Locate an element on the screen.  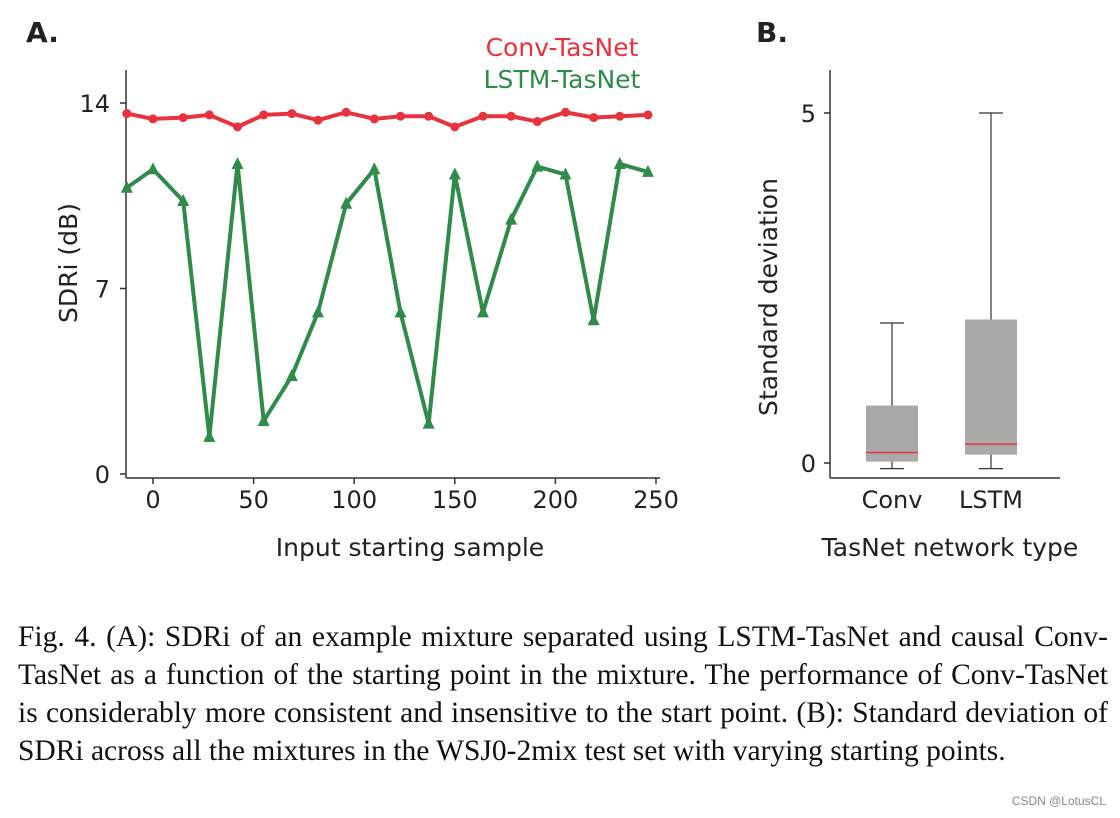
panel-a-xtick-label: 150 is located at coordinates (455, 500).